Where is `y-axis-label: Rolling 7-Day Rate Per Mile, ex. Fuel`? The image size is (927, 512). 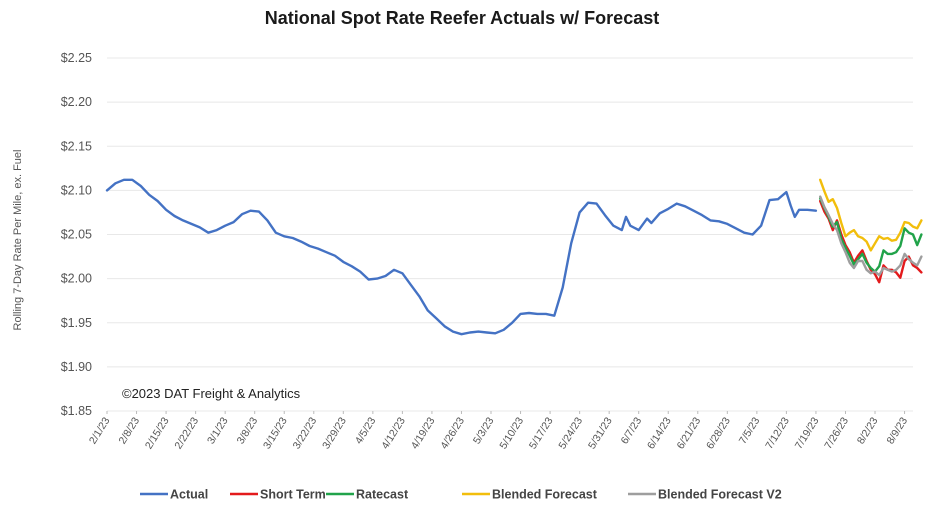
y-axis-label: Rolling 7-Day Rate Per Mile, ex. Fuel is located at coordinates (18, 240).